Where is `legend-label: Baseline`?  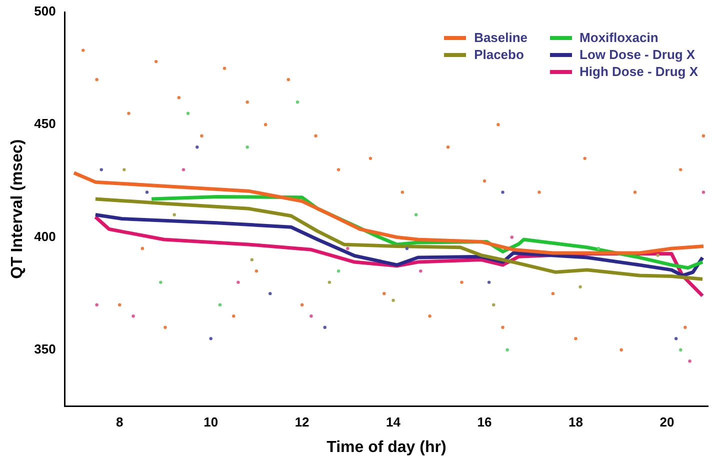 legend-label: Baseline is located at coordinates (501, 37).